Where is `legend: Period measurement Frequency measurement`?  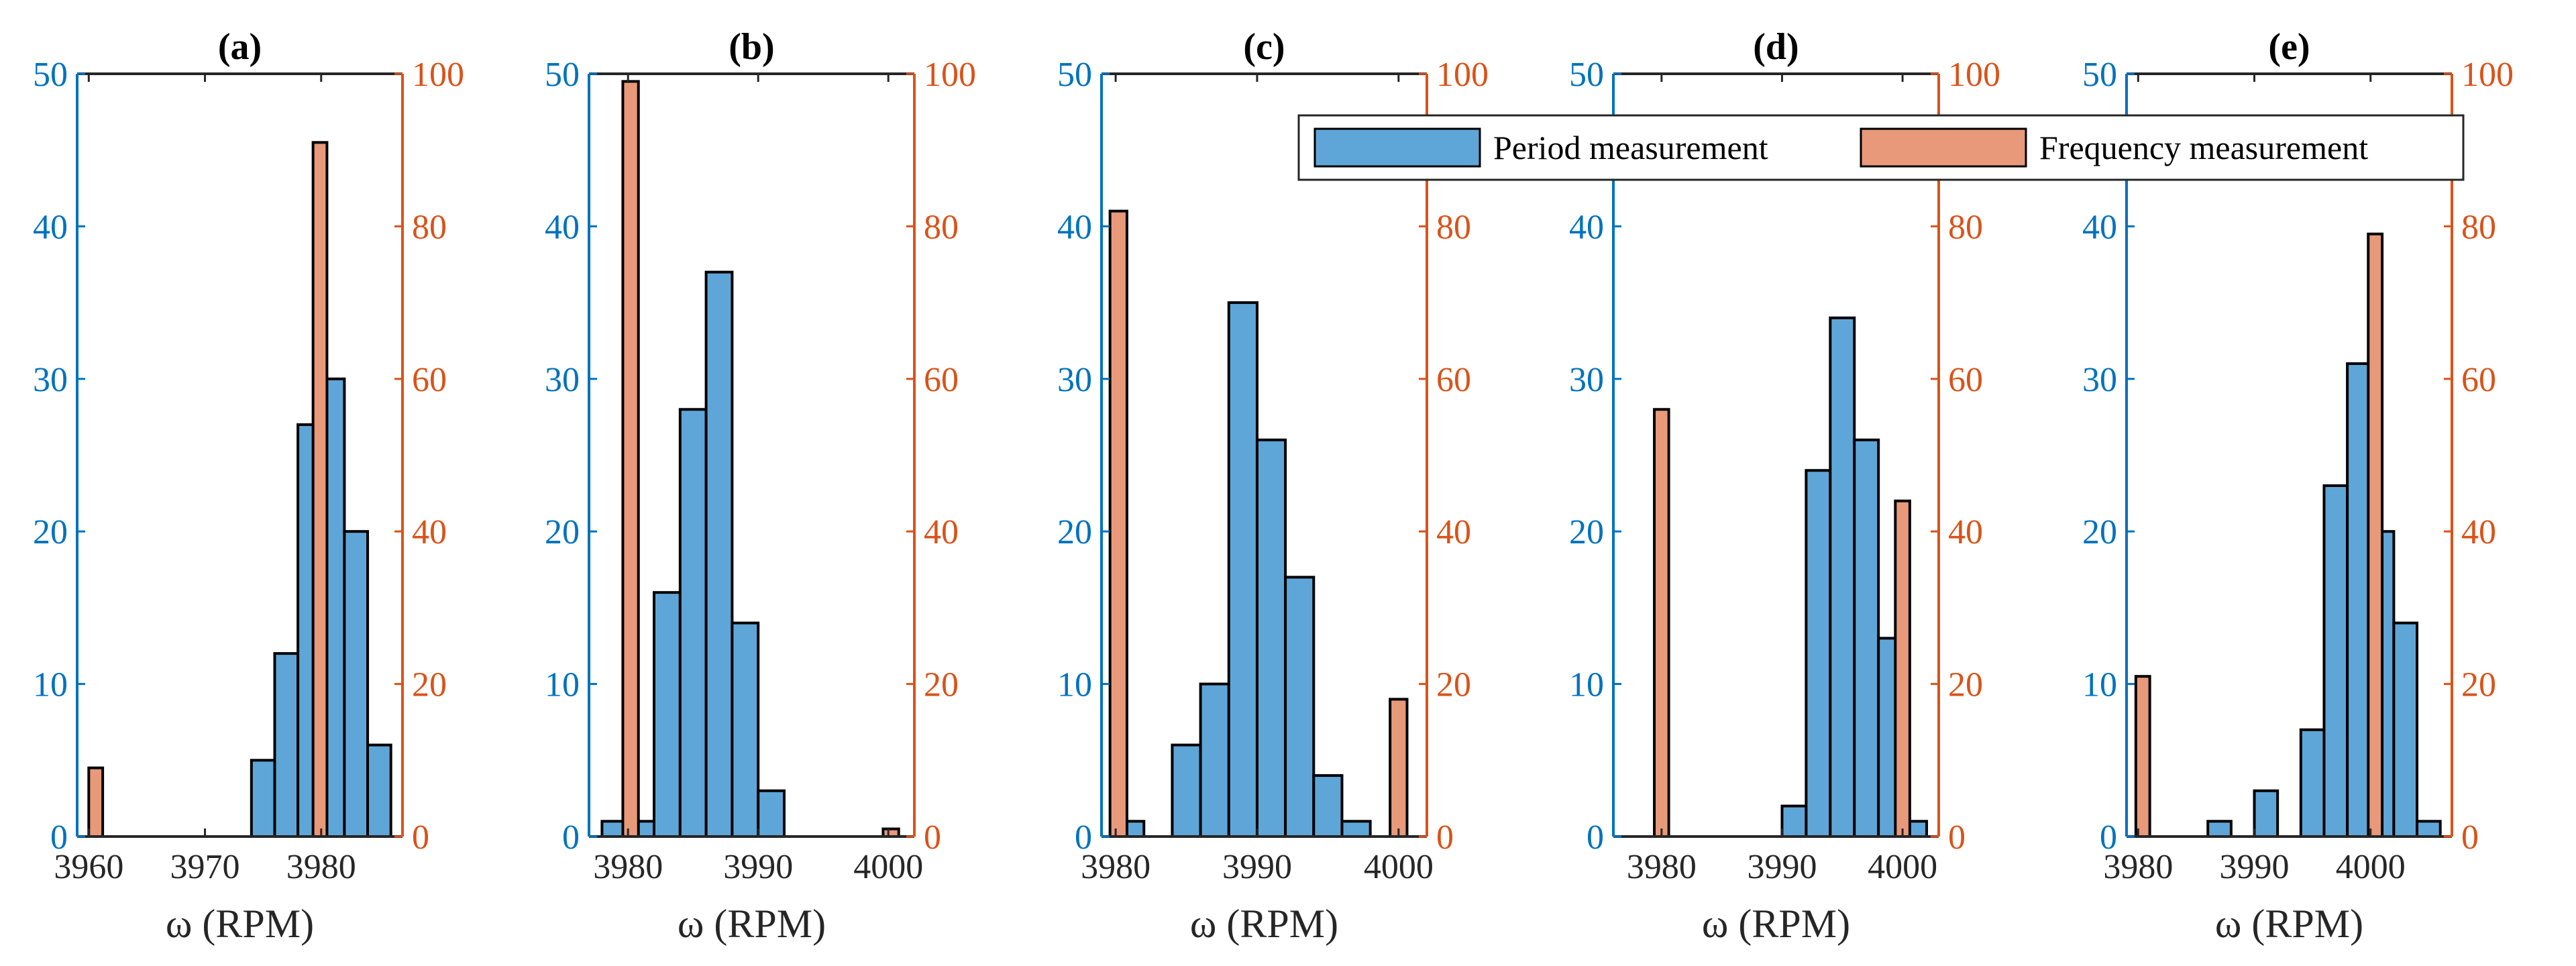
legend: Period measurement Frequency measurement is located at coordinates (1881, 147).